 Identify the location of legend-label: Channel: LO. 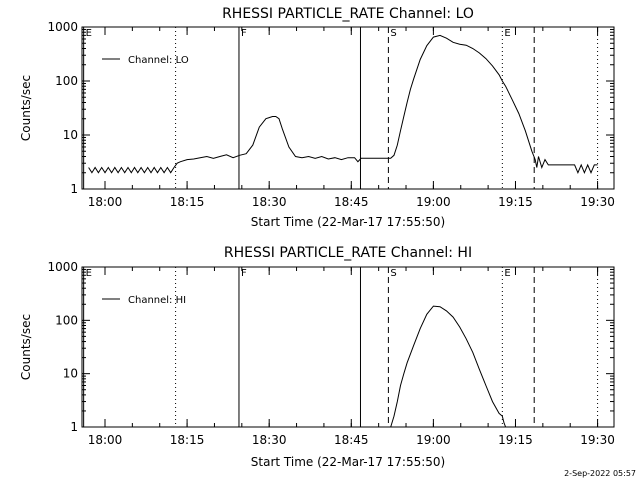
(158, 60).